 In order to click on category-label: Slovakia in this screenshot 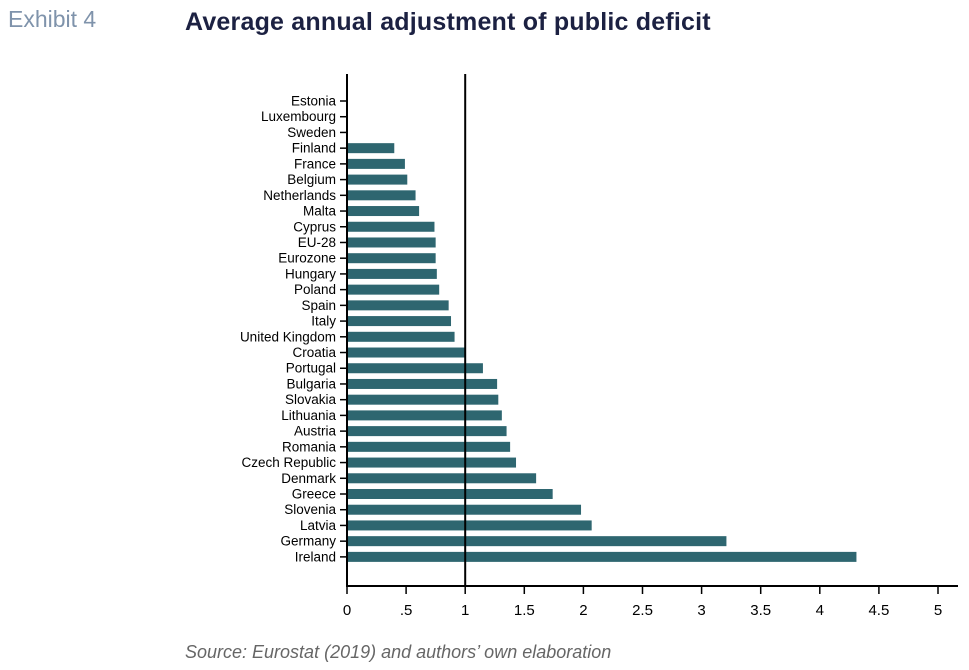, I will do `click(311, 399)`.